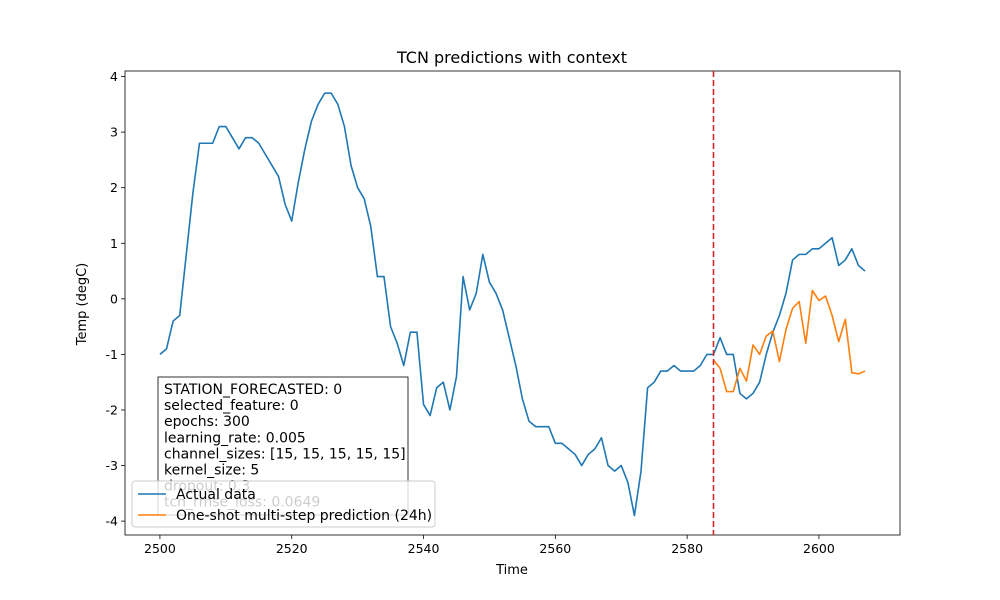 The height and width of the screenshot is (600, 1000). What do you see at coordinates (304, 516) in the screenshot?
I see `legend-entry-label: One-shot multi-step prediction (24h)` at bounding box center [304, 516].